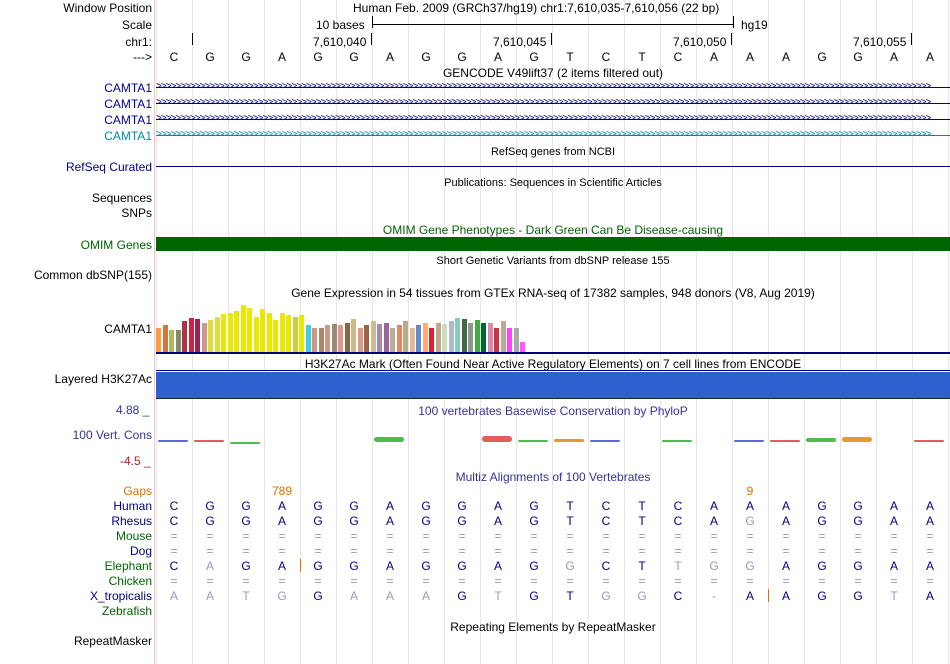  What do you see at coordinates (553, 325) in the screenshot?
I see `gtex-chart` at bounding box center [553, 325].